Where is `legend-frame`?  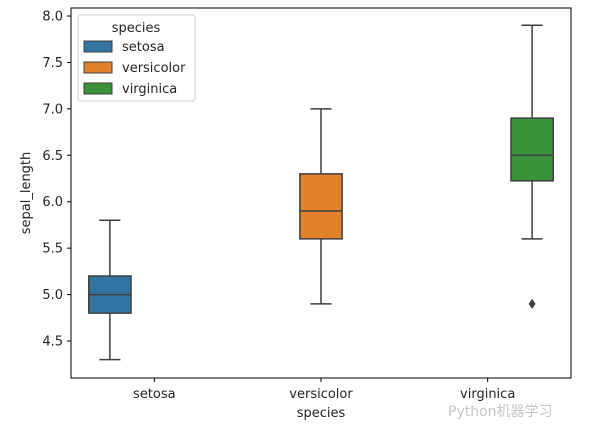
legend-frame is located at coordinates (136, 58).